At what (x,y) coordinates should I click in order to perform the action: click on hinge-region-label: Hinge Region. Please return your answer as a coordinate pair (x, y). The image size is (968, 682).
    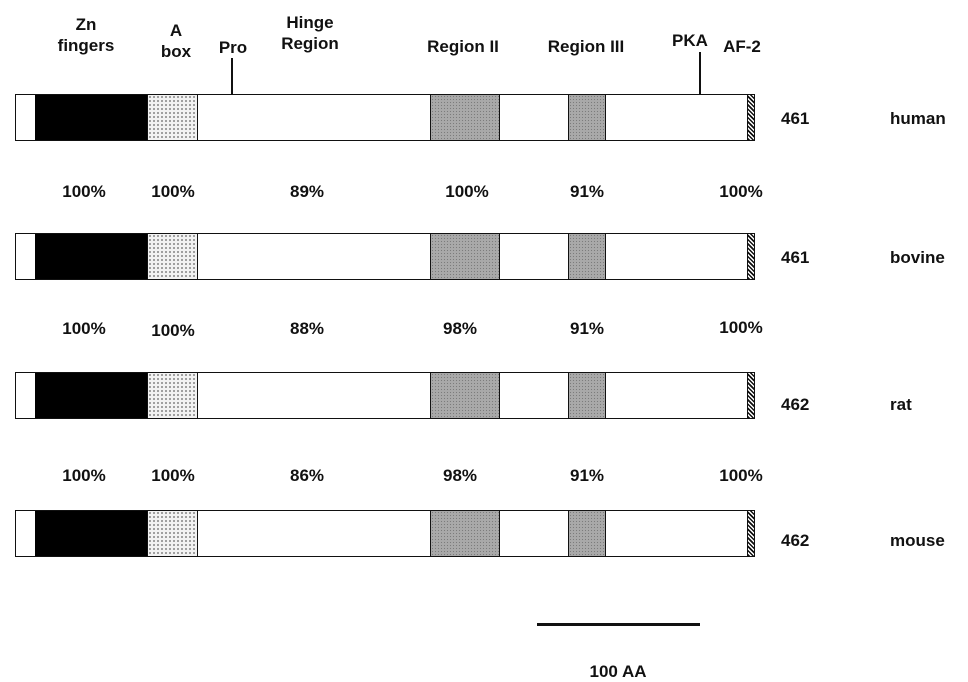
    Looking at the image, I should click on (310, 33).